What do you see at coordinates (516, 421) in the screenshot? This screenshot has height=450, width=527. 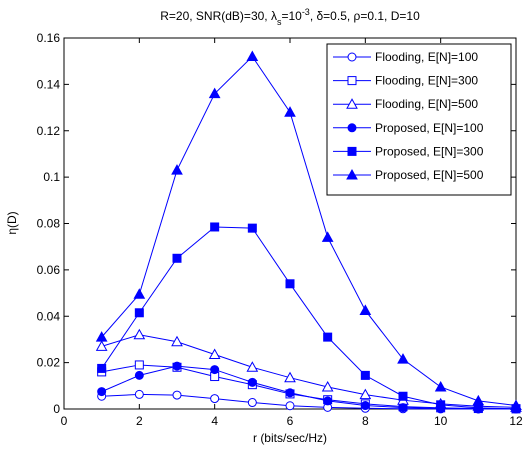 I see `x-tick-label: 12` at bounding box center [516, 421].